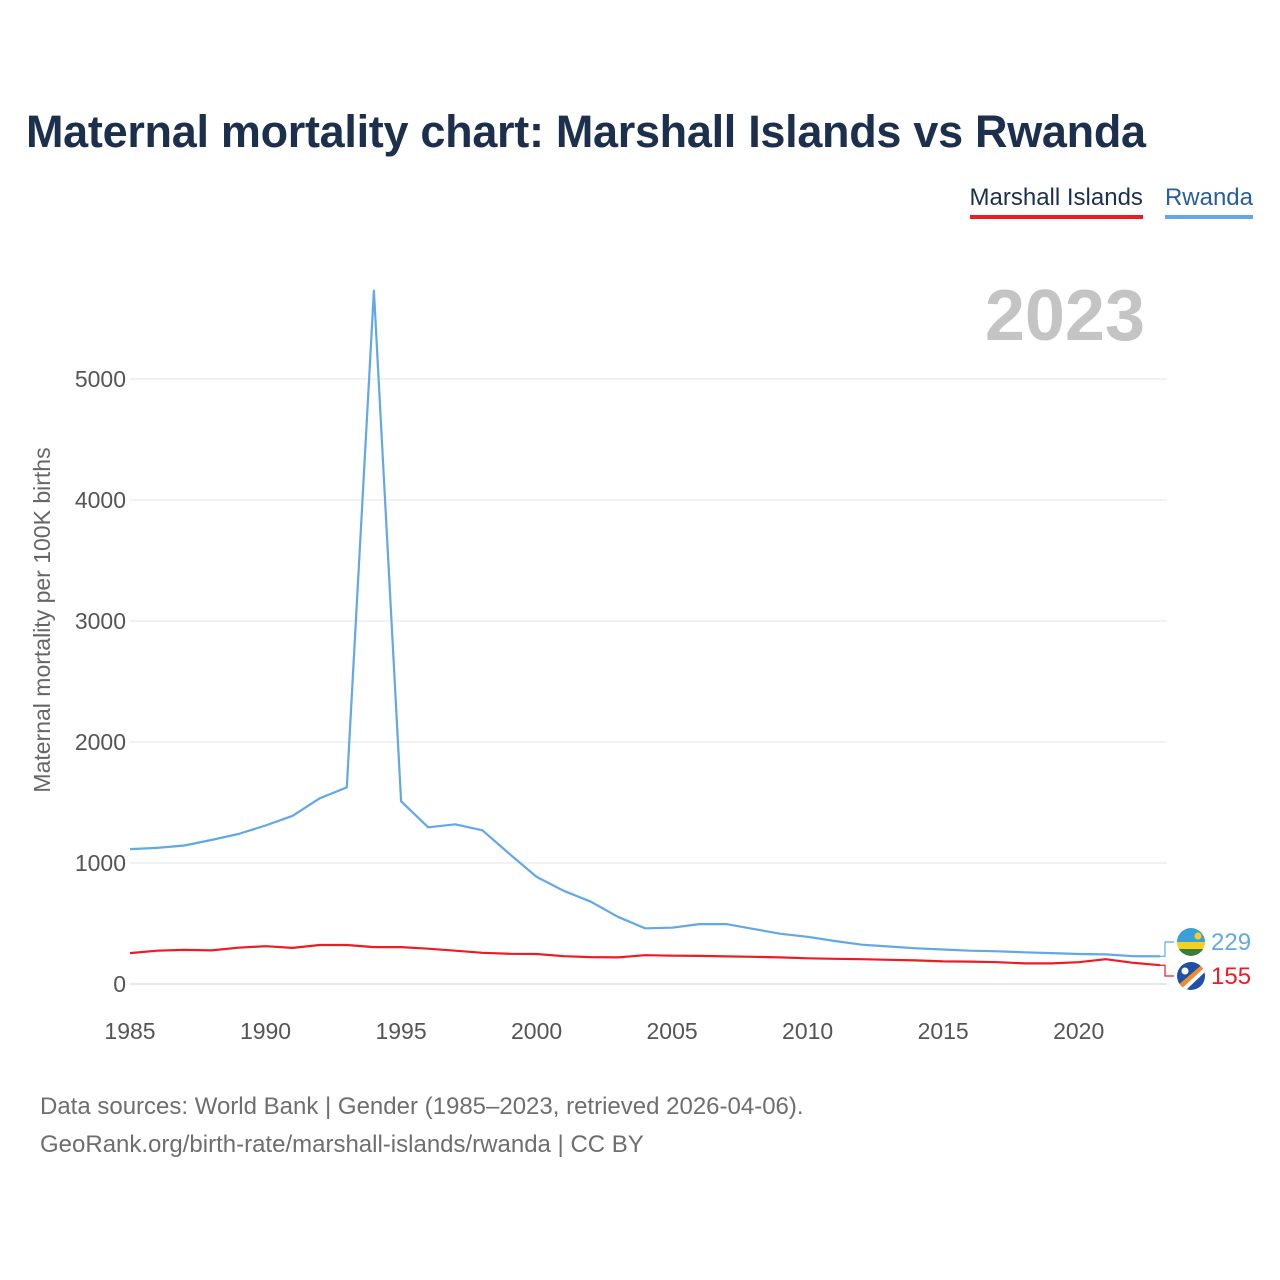 This screenshot has width=1280, height=1280. What do you see at coordinates (100, 621) in the screenshot?
I see `y-tick-label: 3000` at bounding box center [100, 621].